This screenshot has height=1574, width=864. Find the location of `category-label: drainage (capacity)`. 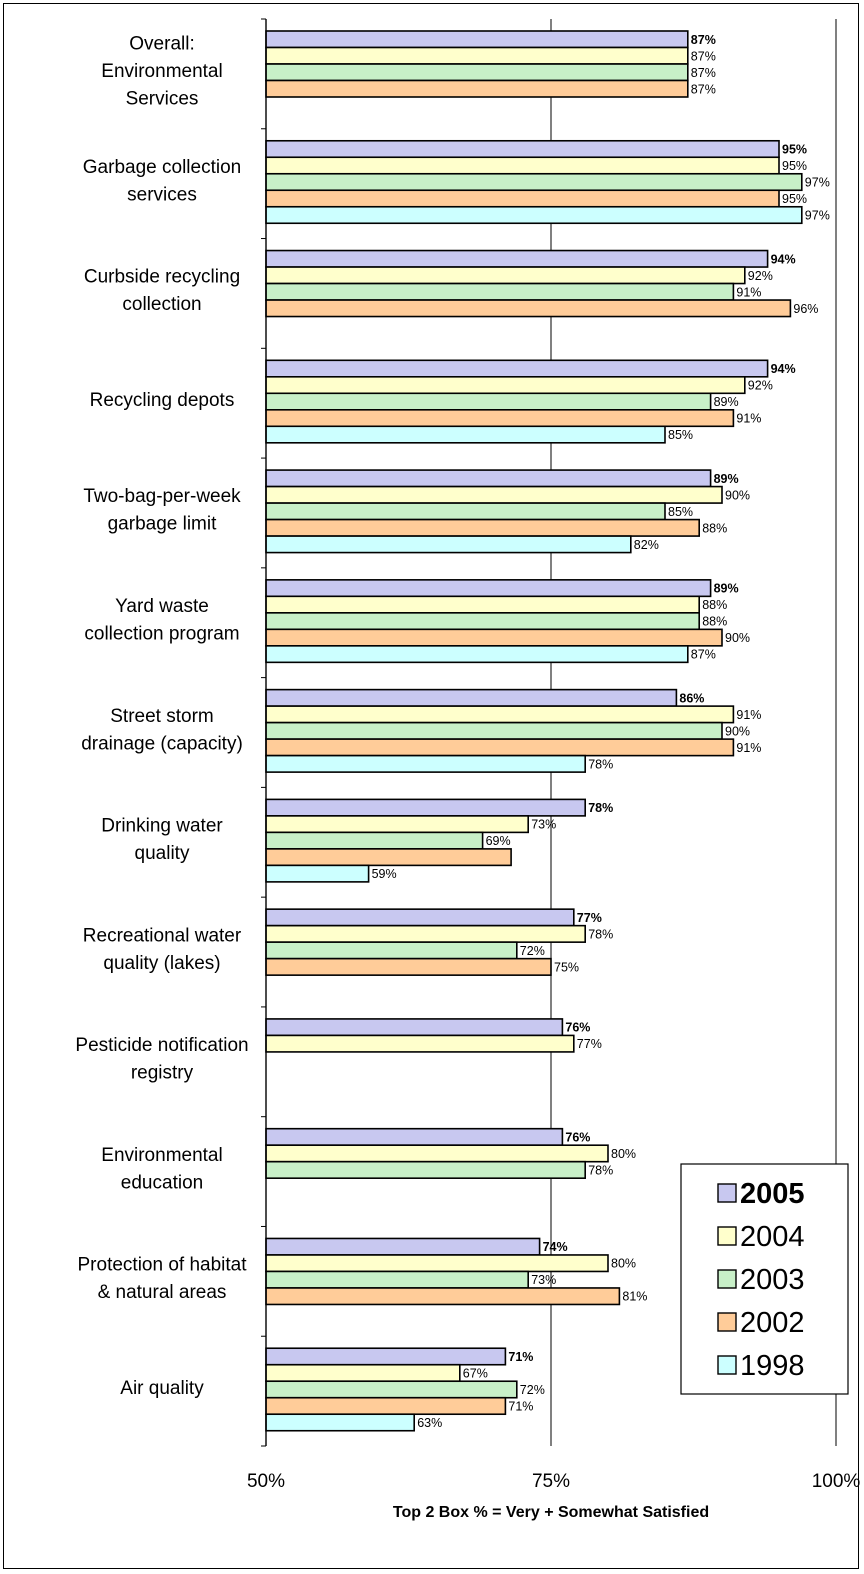

category-label: drainage (capacity) is located at coordinates (162, 743).